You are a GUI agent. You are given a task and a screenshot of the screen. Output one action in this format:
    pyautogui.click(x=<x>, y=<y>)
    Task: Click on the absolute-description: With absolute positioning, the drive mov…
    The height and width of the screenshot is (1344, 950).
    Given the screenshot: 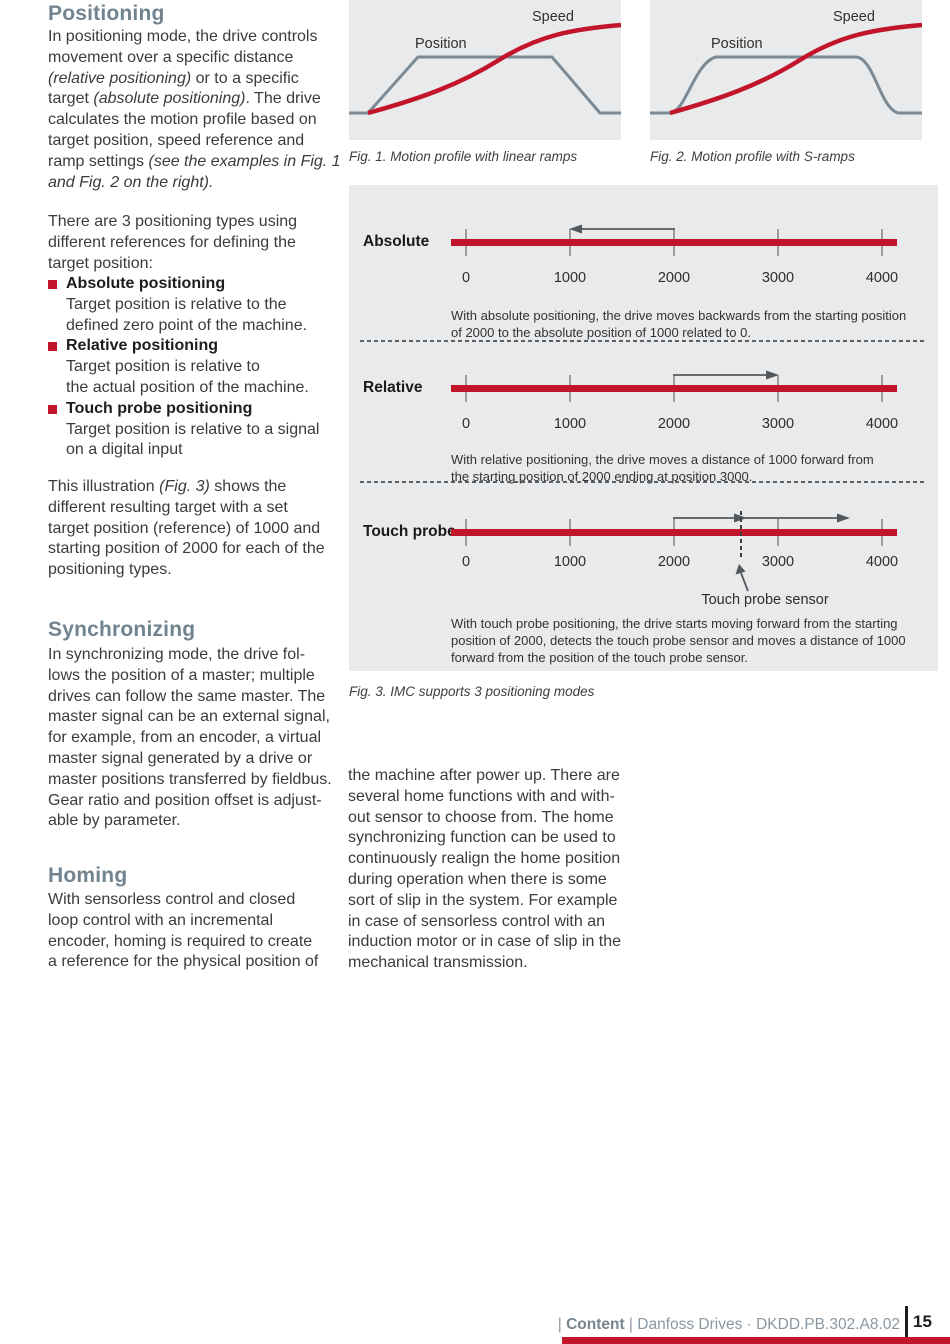 What is the action you would take?
    pyautogui.click(x=679, y=324)
    